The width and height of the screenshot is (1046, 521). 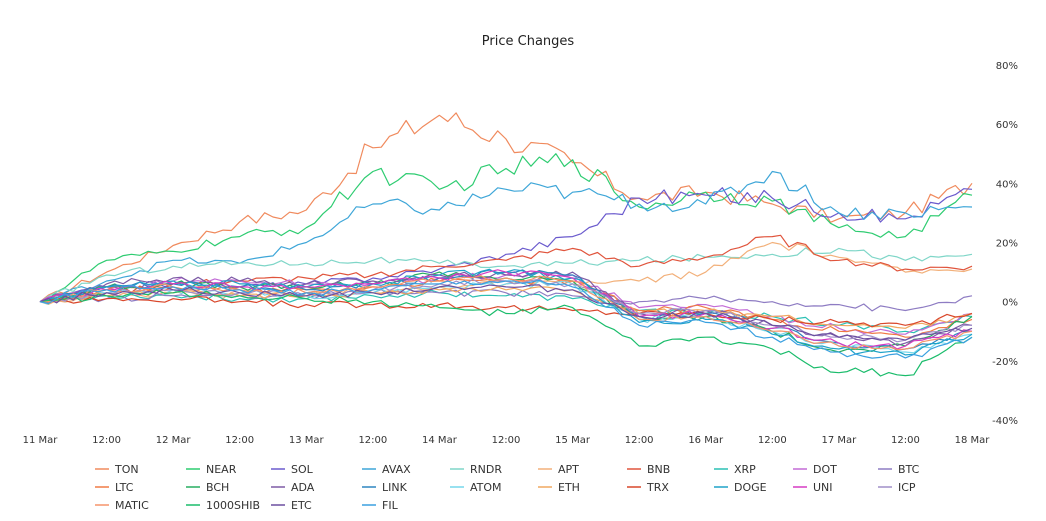 I want to click on legend-label: DOT, so click(x=825, y=469).